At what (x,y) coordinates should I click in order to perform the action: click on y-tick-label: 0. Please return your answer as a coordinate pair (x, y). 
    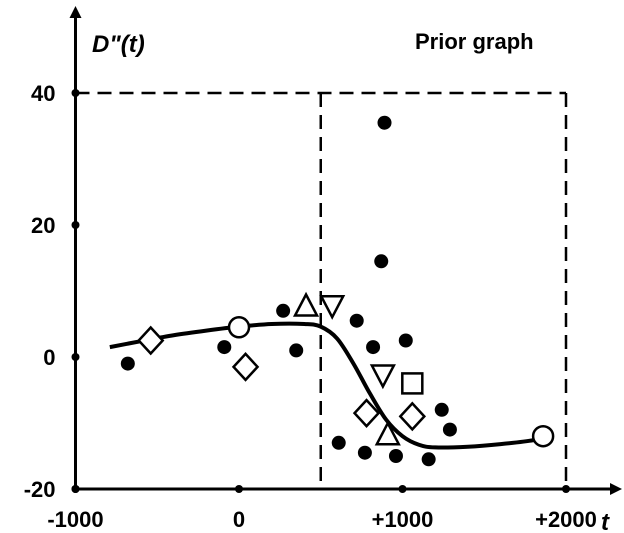
    Looking at the image, I should click on (49, 357).